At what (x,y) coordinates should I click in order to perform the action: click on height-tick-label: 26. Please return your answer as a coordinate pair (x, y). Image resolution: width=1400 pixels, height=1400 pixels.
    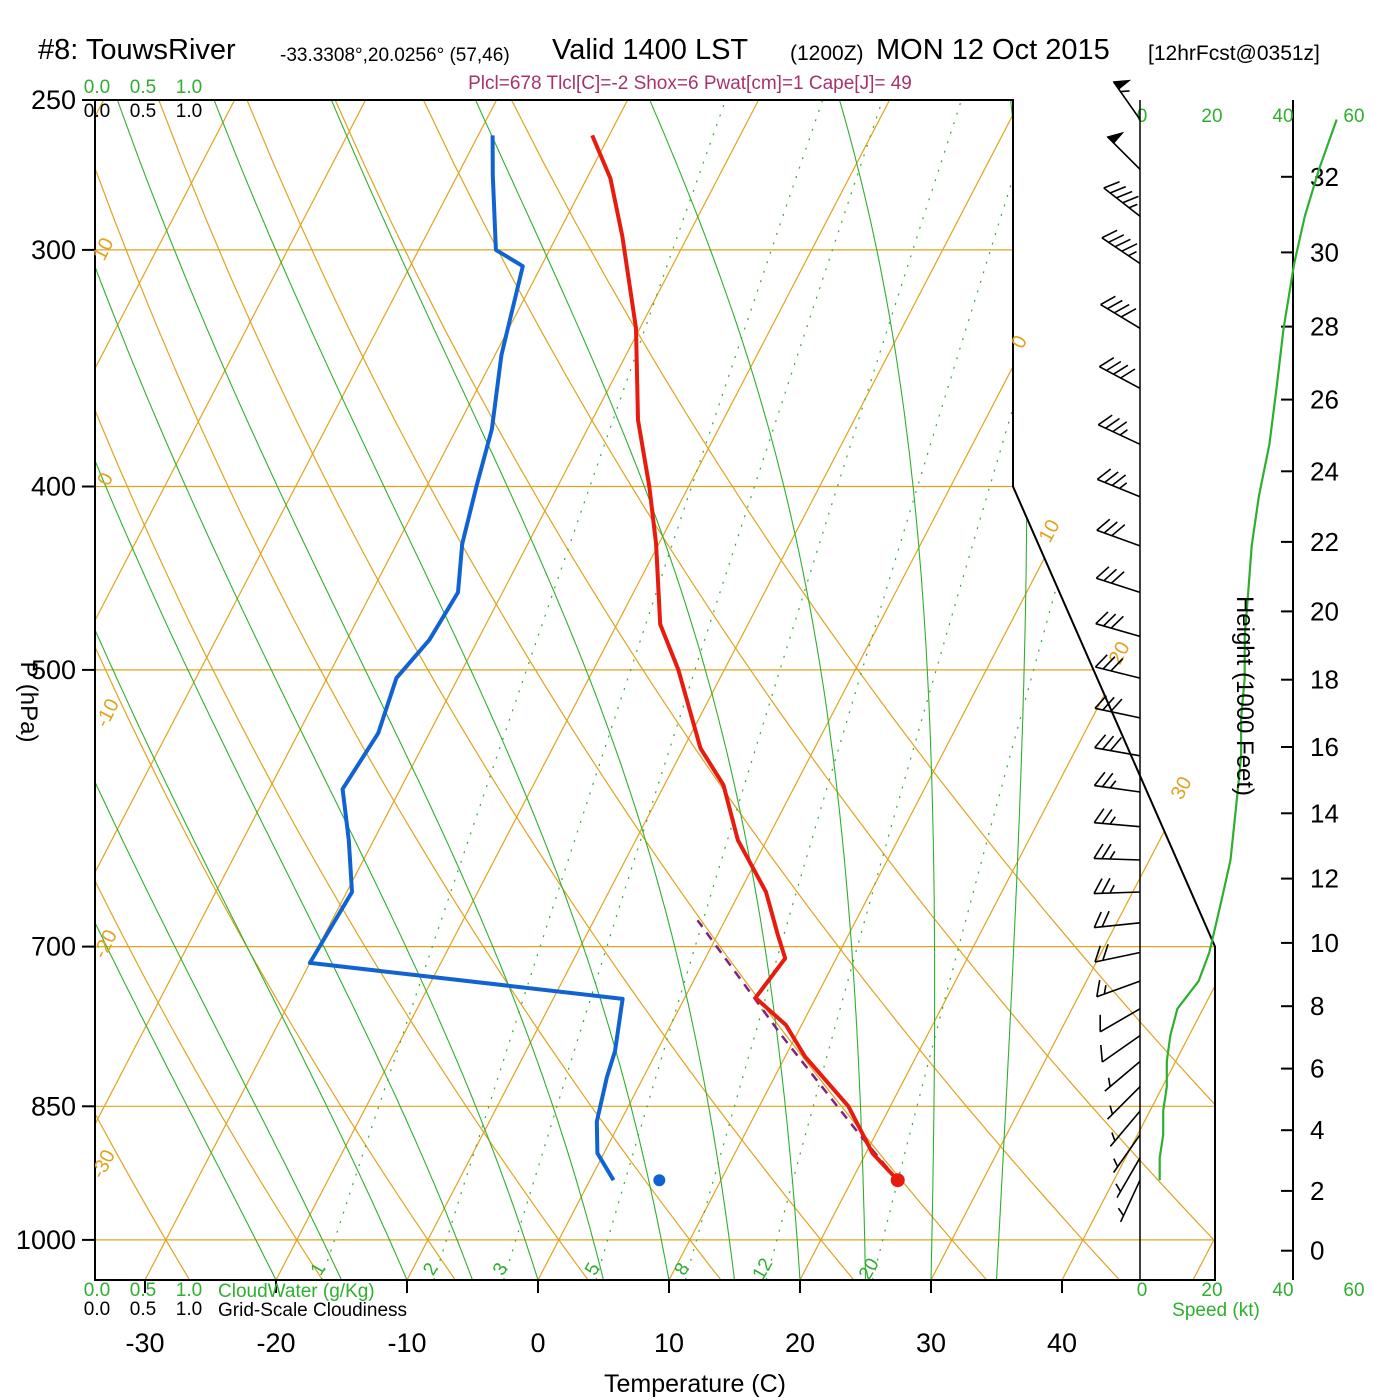
    Looking at the image, I should click on (1324, 400).